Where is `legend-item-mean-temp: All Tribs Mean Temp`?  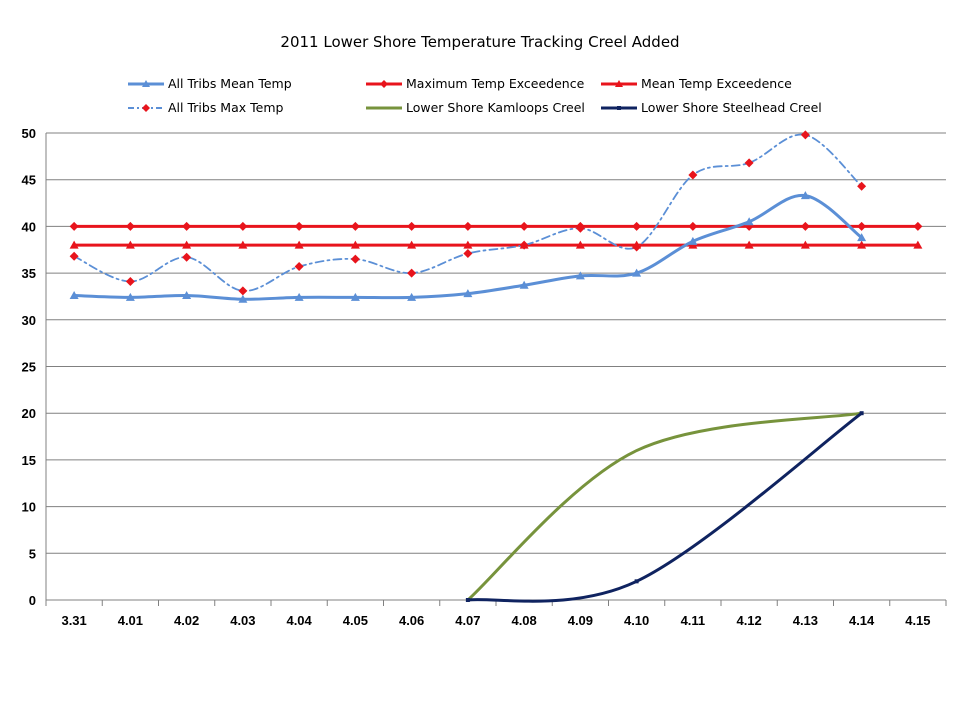 legend-item-mean-temp: All Tribs Mean Temp is located at coordinates (228, 84).